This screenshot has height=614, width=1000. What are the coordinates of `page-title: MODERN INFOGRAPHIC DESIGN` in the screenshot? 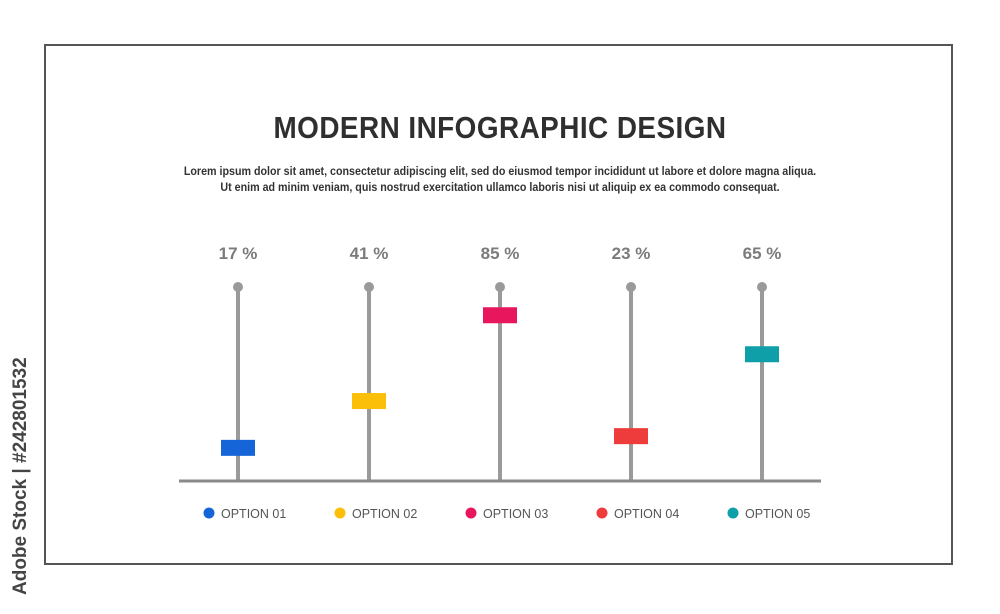 It's located at (500, 127).